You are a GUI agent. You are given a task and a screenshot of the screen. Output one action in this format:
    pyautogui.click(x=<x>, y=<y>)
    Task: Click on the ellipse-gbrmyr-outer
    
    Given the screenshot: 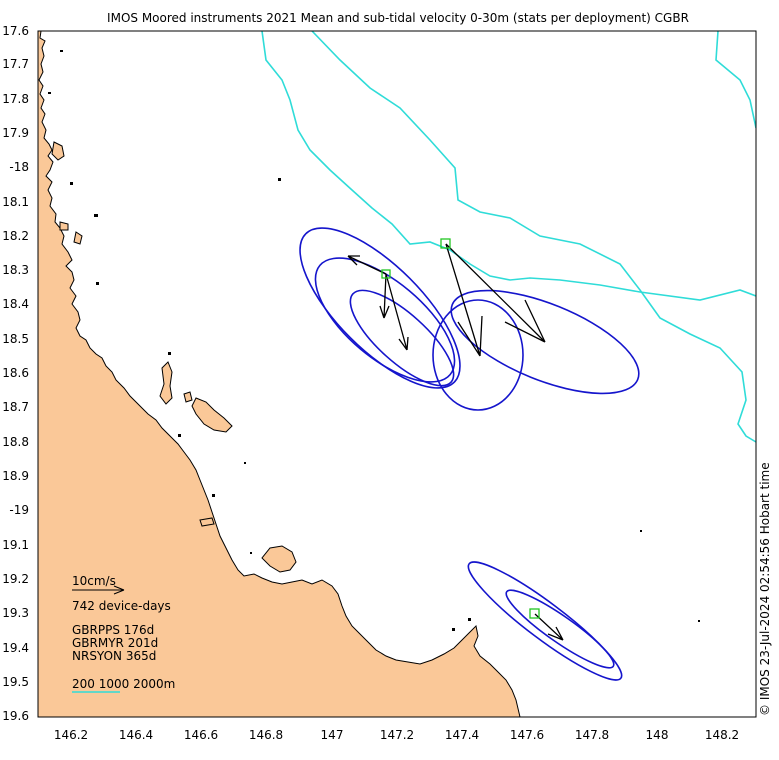 What is the action you would take?
    pyautogui.click(x=380, y=308)
    